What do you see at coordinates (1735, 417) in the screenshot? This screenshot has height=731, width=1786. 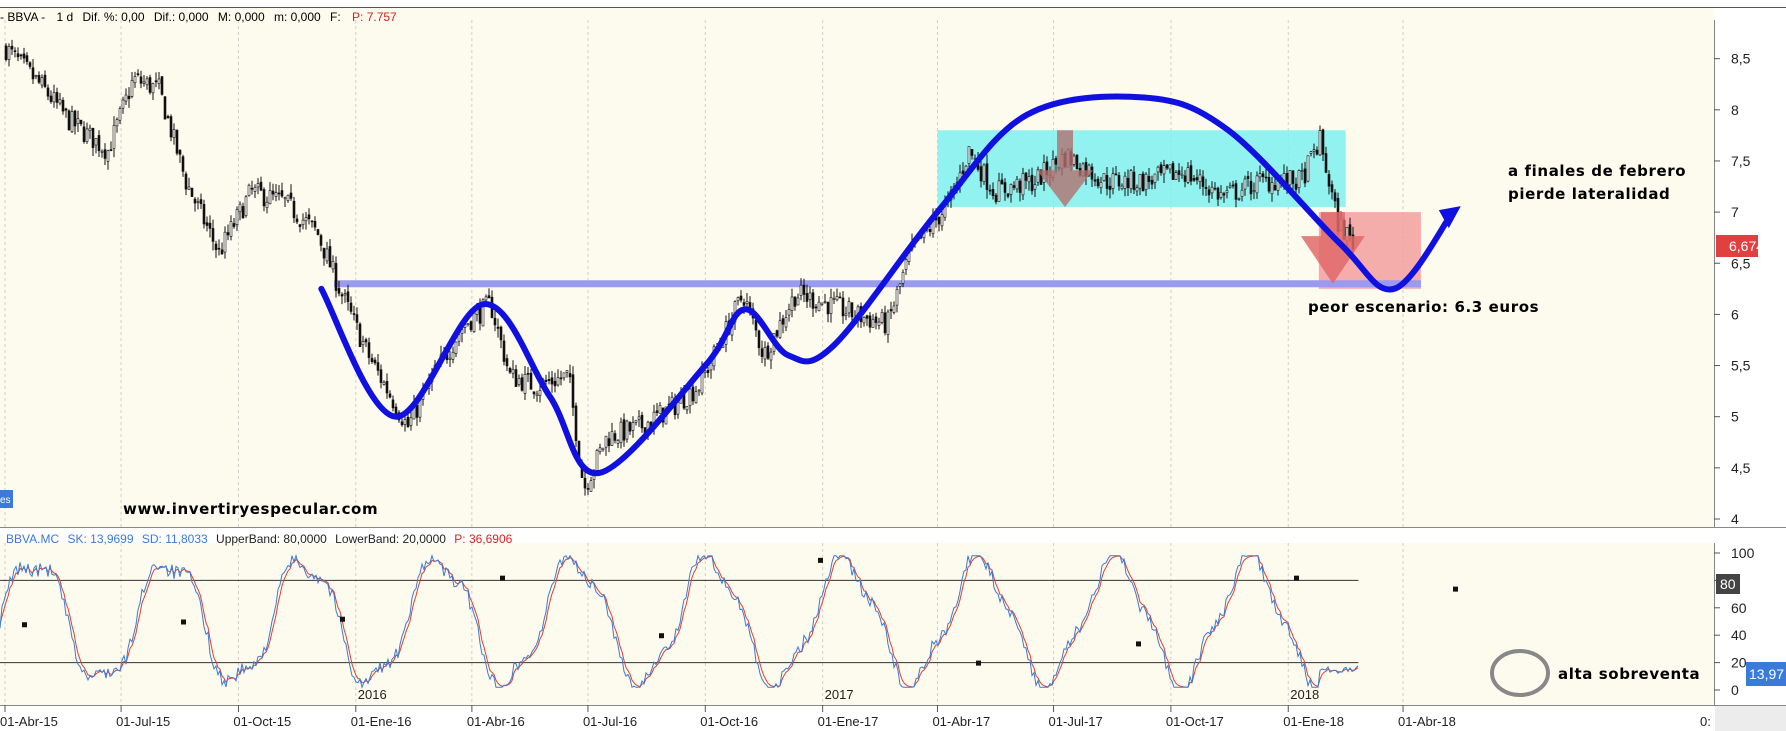 I see `y-tick-label: 5` at bounding box center [1735, 417].